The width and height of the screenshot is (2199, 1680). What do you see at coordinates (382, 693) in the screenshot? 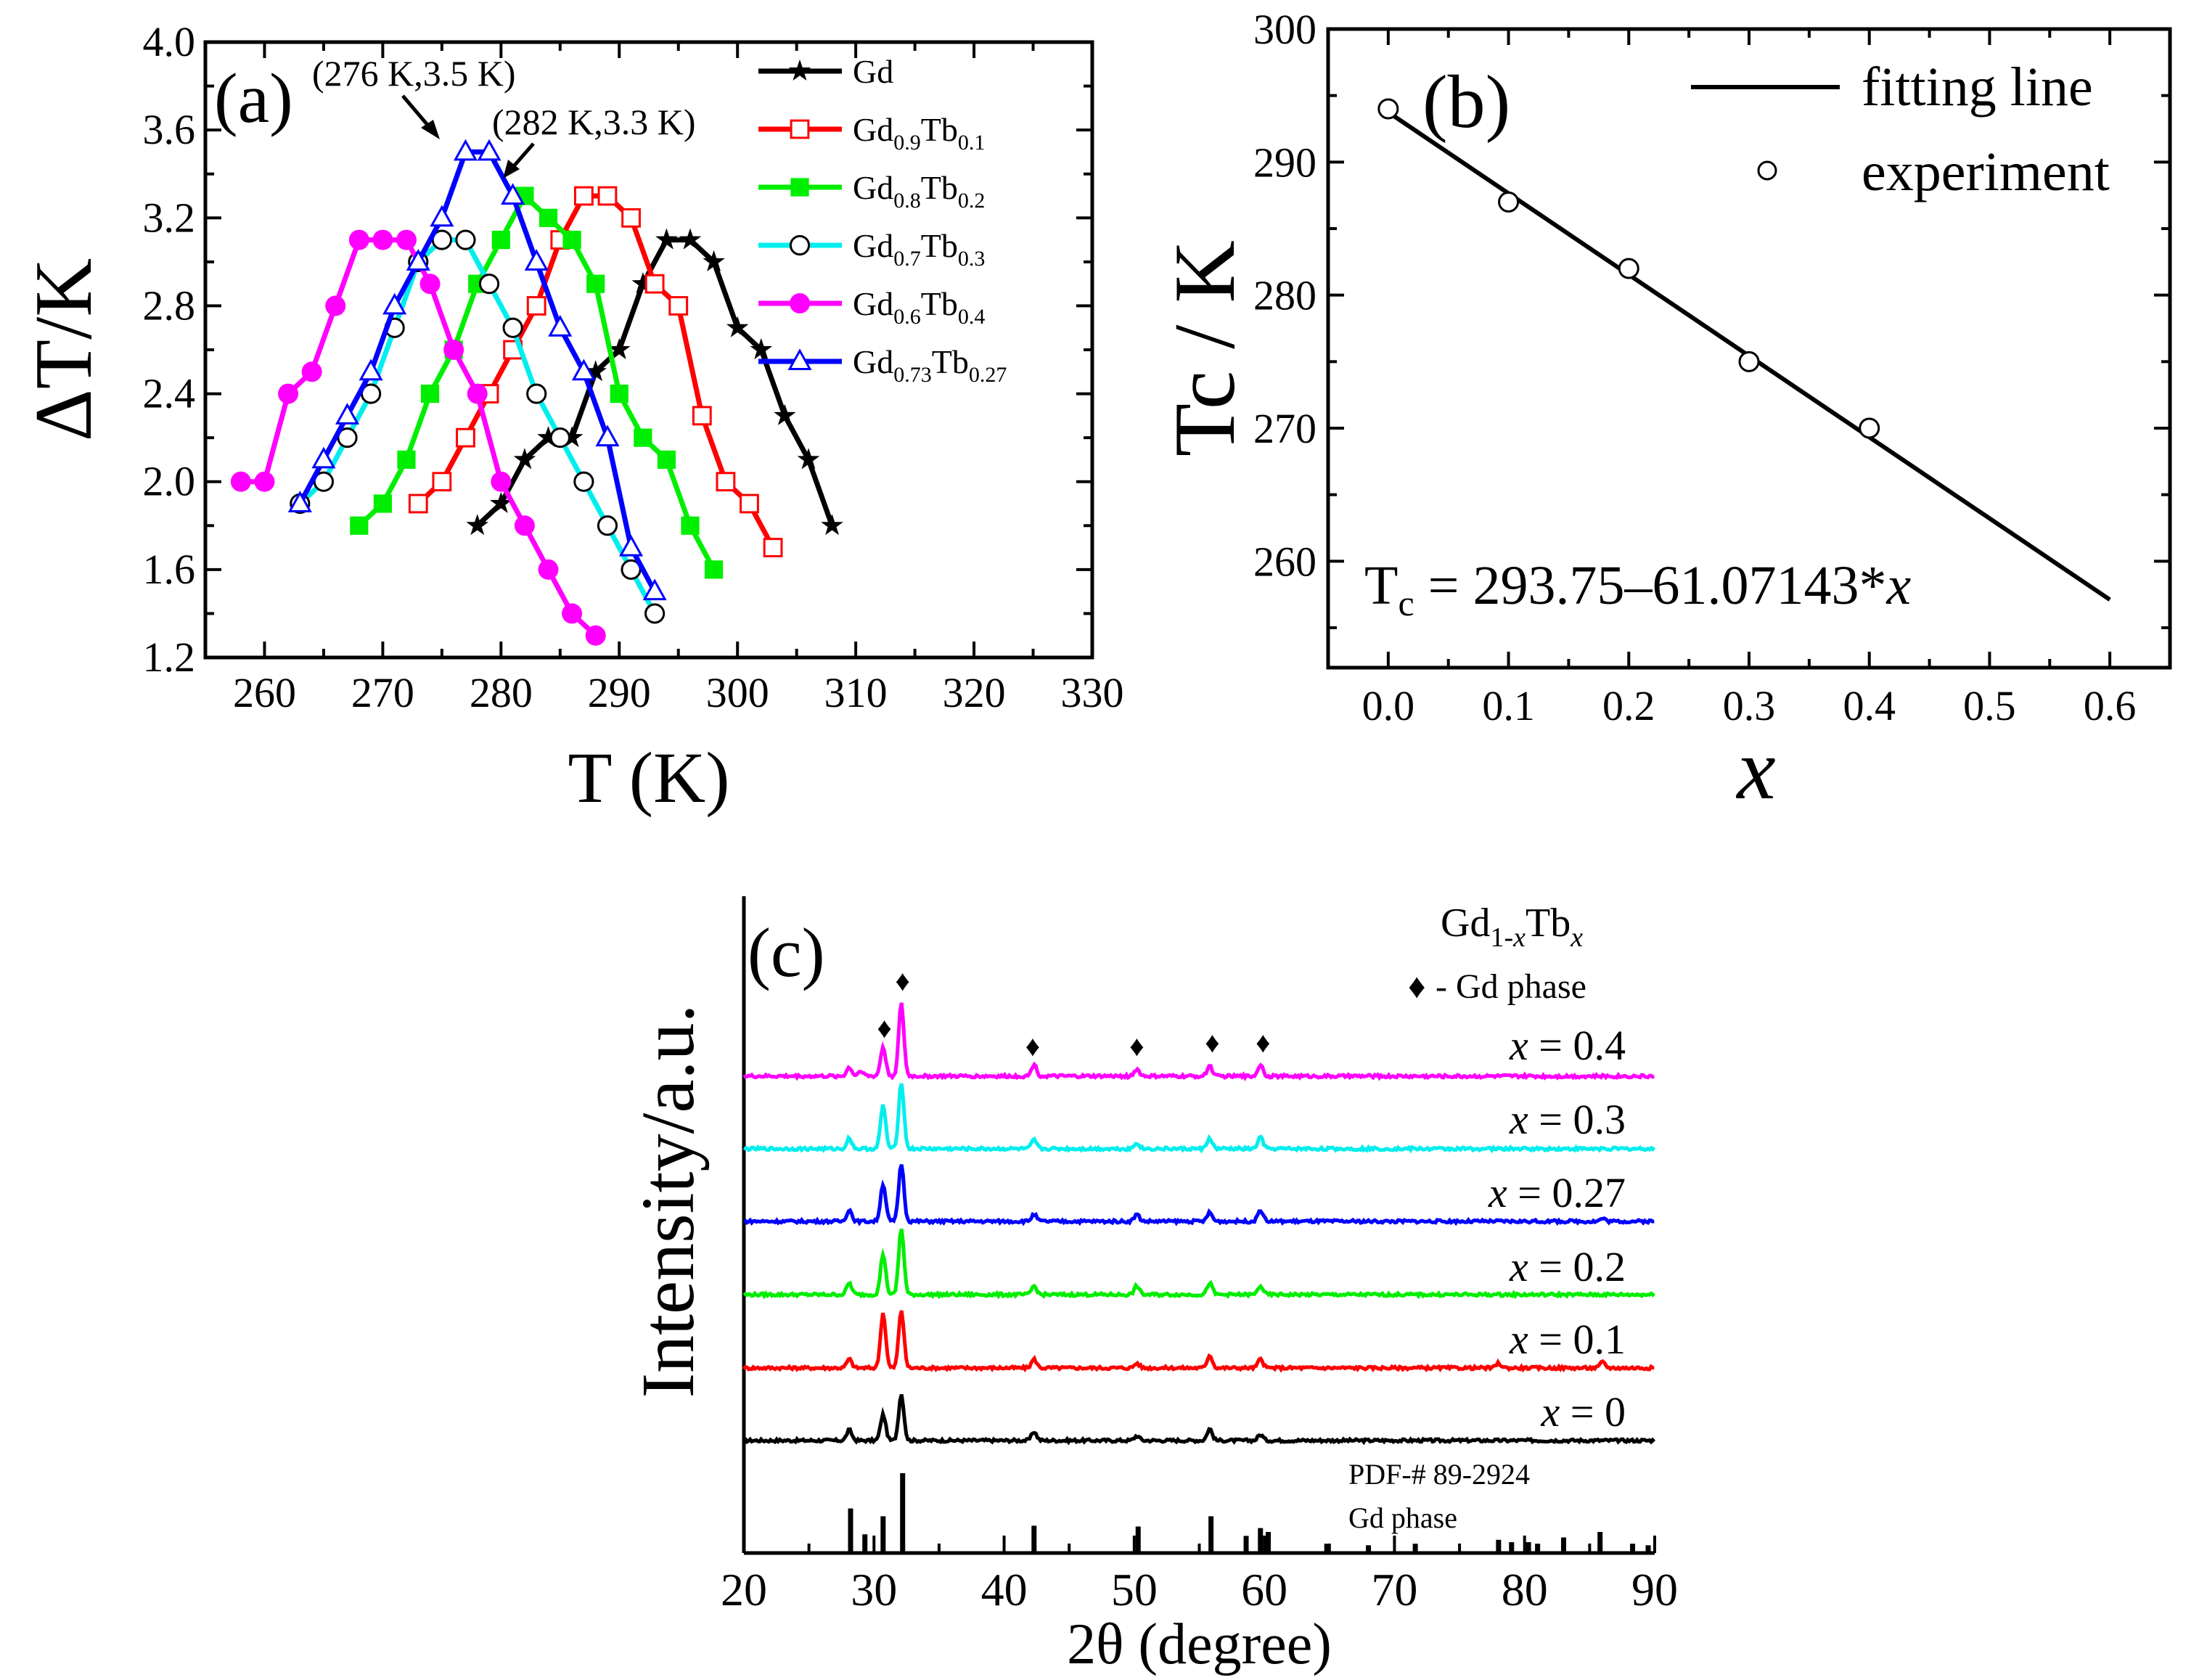
I see `x-tick-label: 270` at bounding box center [382, 693].